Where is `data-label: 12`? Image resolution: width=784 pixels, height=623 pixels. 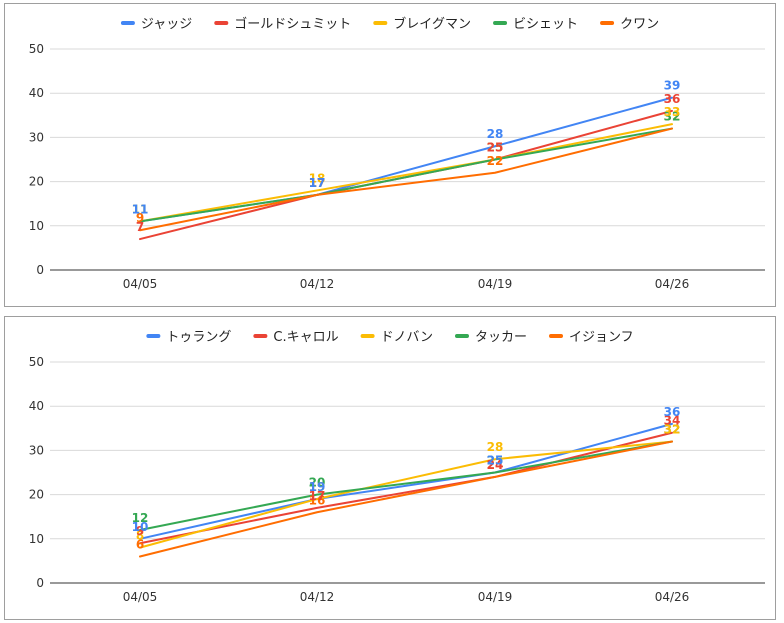
data-label: 12 is located at coordinates (140, 518).